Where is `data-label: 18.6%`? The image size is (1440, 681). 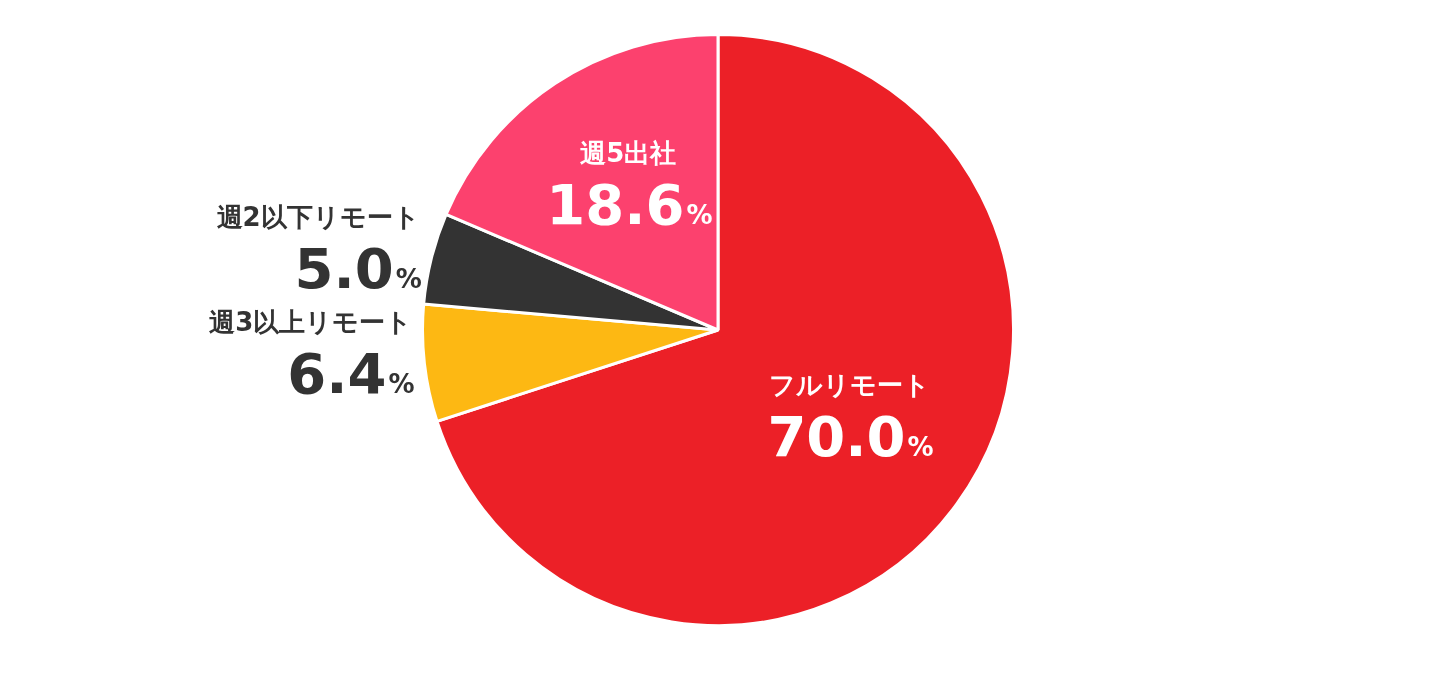
data-label: 18.6% is located at coordinates (629, 205).